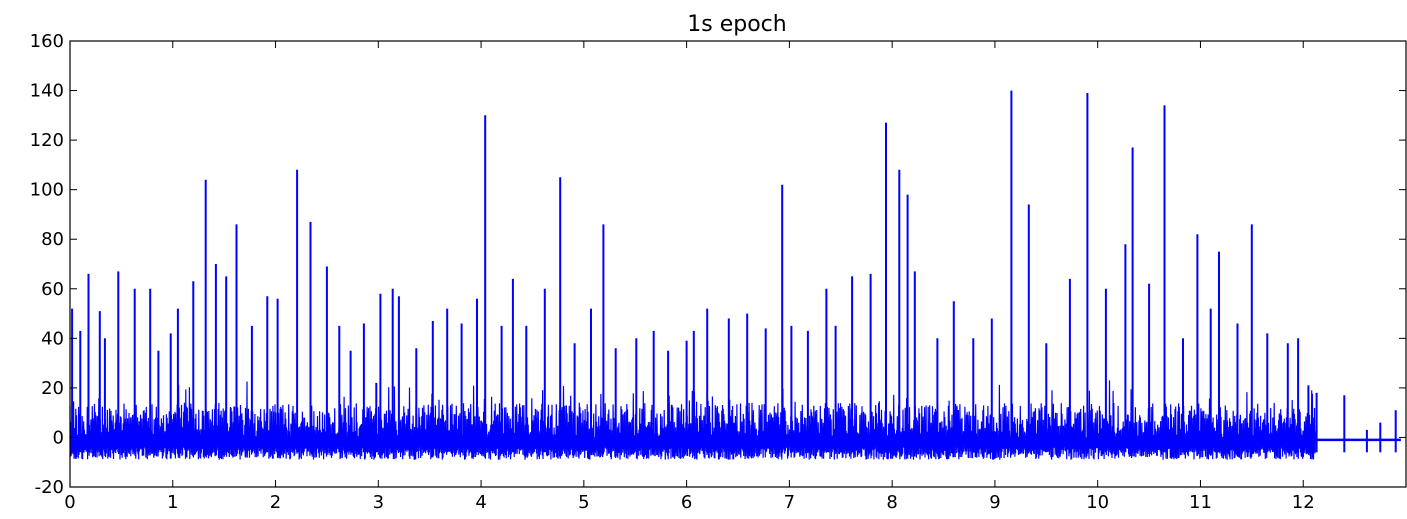 This screenshot has width=1407, height=519. I want to click on y-tick-label: 160, so click(47, 41).